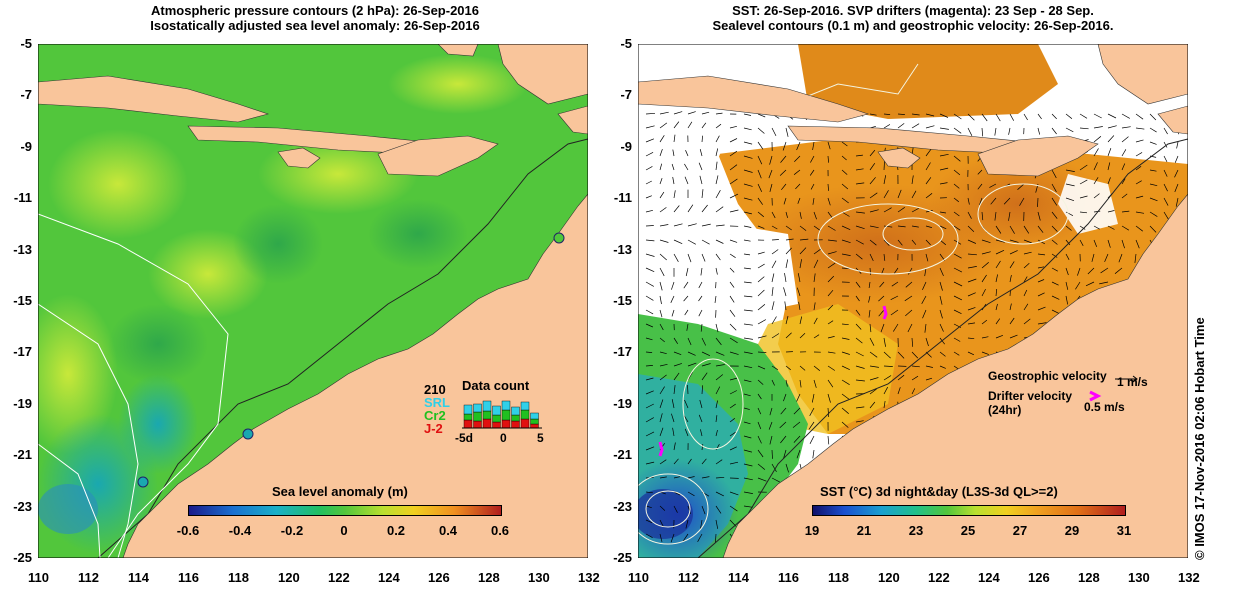 The image size is (1250, 590). What do you see at coordinates (1039, 577) in the screenshot?
I see `longitude-tick: 126` at bounding box center [1039, 577].